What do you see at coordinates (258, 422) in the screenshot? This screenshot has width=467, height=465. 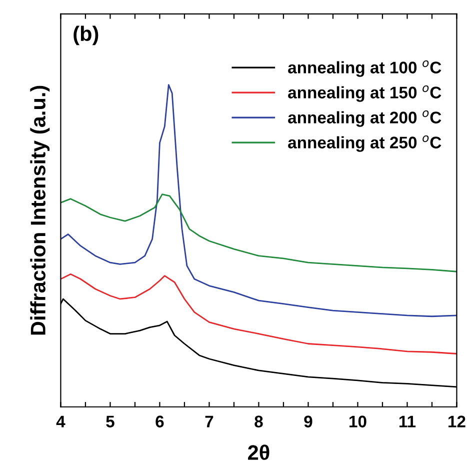 I see `x-tick-label: 8` at bounding box center [258, 422].